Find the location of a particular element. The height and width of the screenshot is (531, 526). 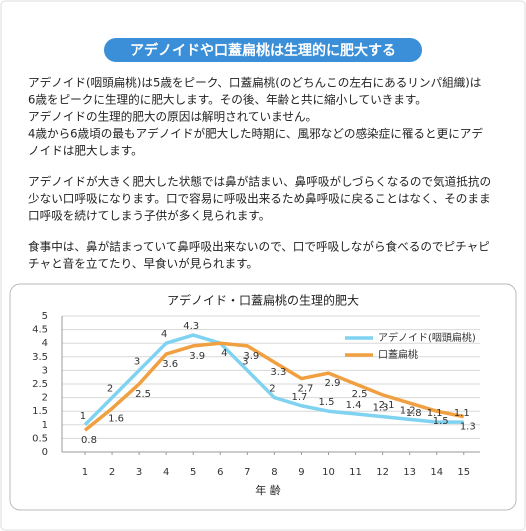

data-label: 1 is located at coordinates (83, 416).